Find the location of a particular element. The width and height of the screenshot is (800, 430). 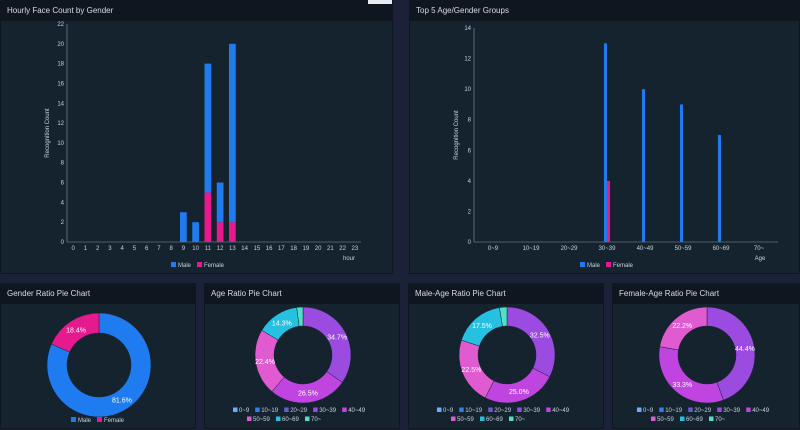

x-tick-label: 23 is located at coordinates (355, 249).